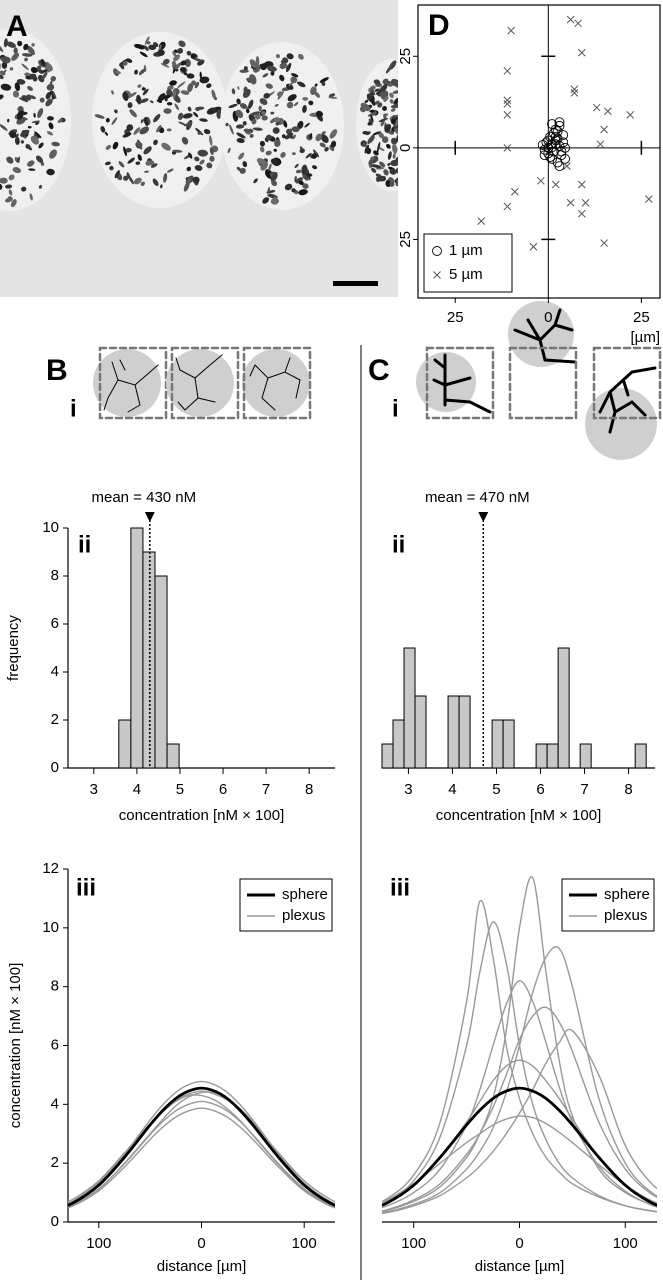  What do you see at coordinates (57, 370) in the screenshot?
I see `panel-label: B` at bounding box center [57, 370].